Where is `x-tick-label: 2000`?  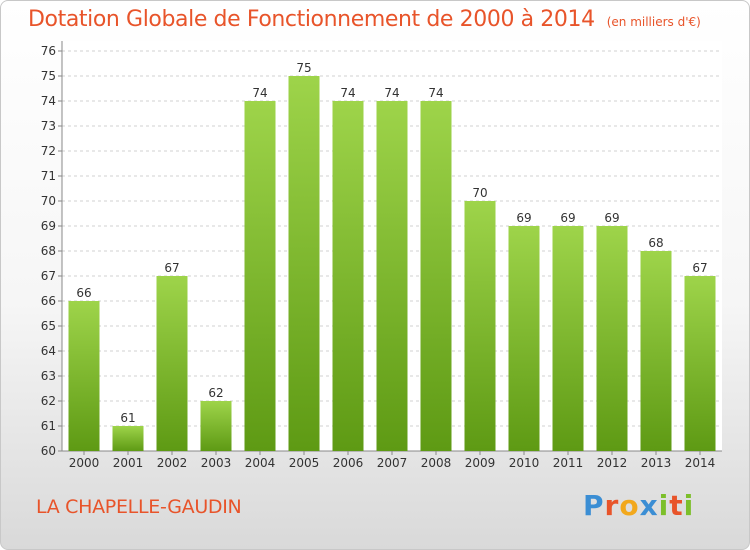 x-tick-label: 2000 is located at coordinates (84, 463).